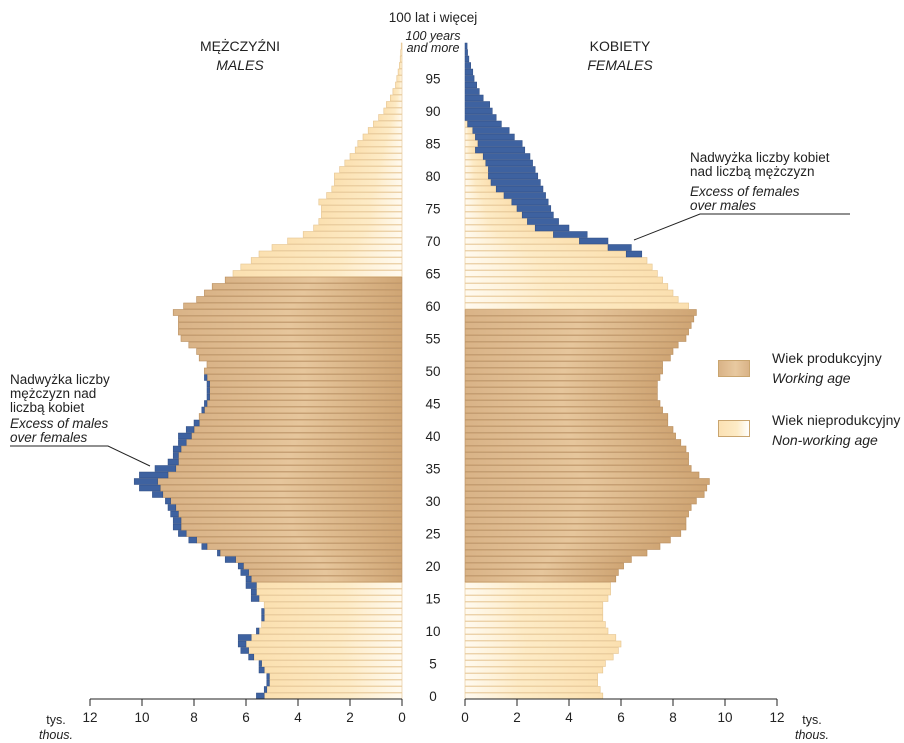  Describe the element at coordinates (432, 469) in the screenshot. I see `age-tick-label: 35` at that location.